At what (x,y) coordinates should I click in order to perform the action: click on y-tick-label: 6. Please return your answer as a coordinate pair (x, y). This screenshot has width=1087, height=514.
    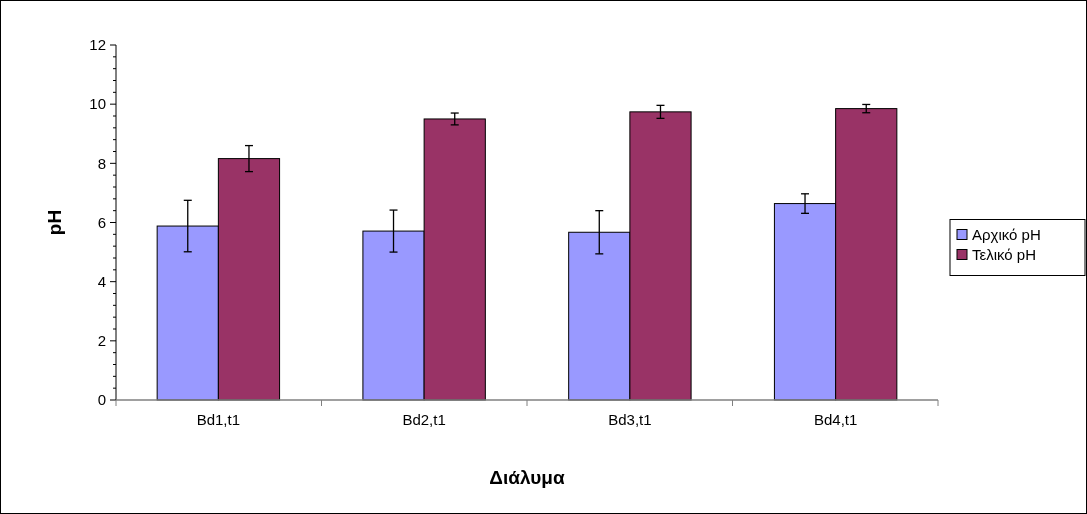
    Looking at the image, I should click on (101, 222).